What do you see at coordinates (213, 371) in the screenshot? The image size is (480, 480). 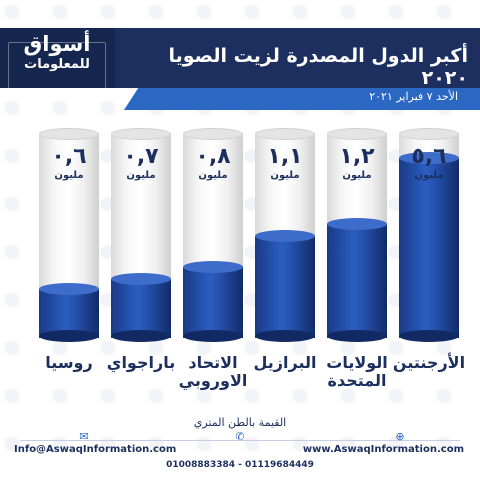 I see `category-label: الاتحاد الاوروبي` at bounding box center [213, 371].